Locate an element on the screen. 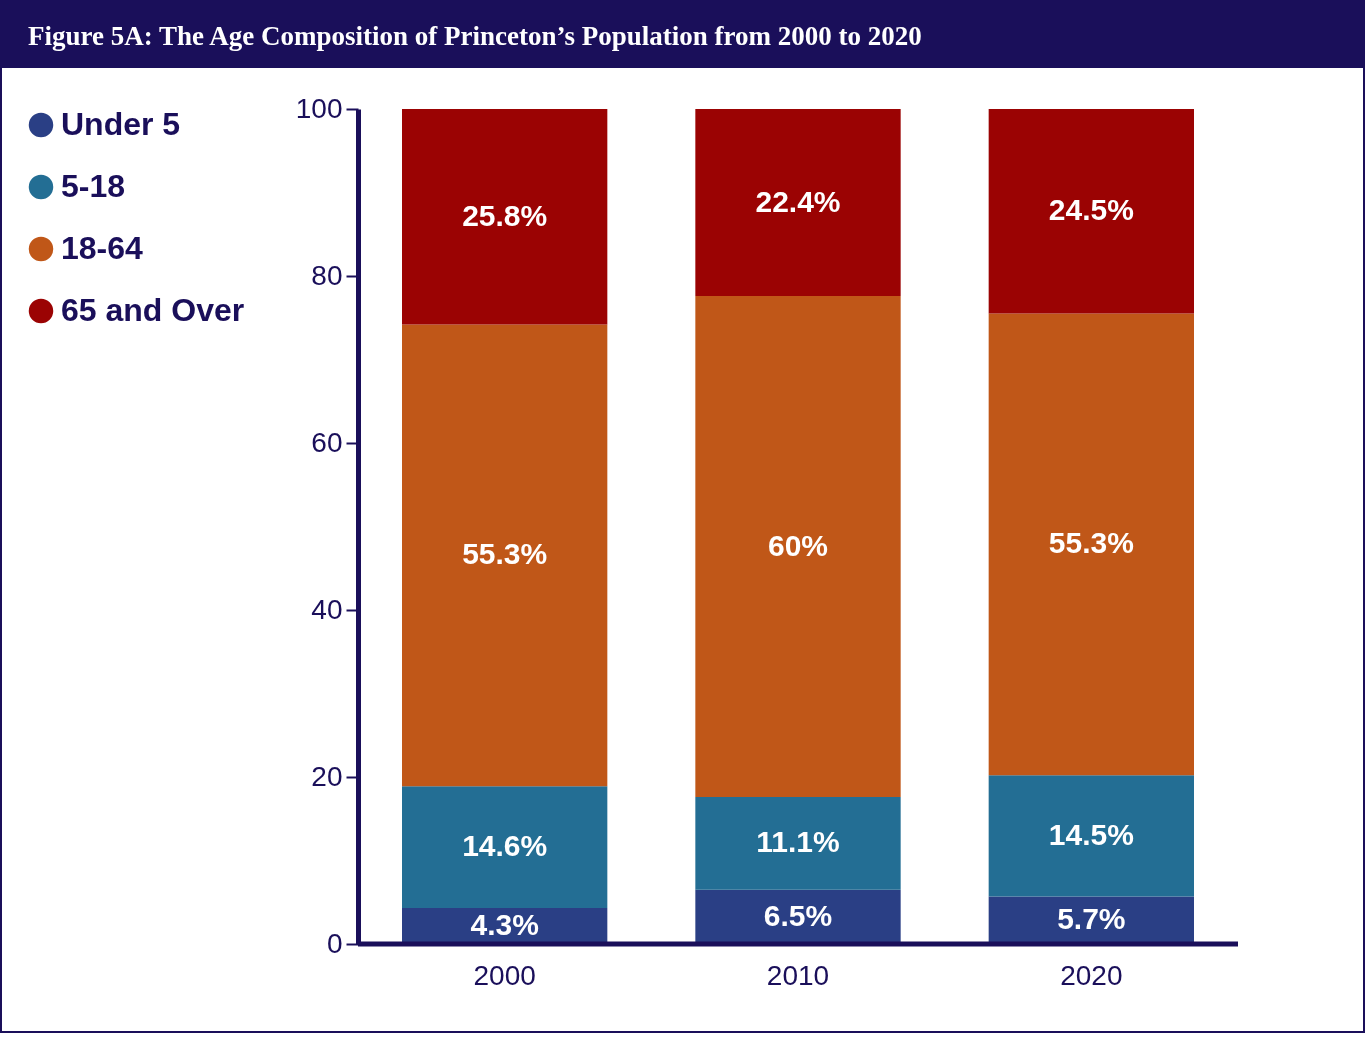 This screenshot has width=1369, height=1037. data-label: 6.5% is located at coordinates (798, 915).